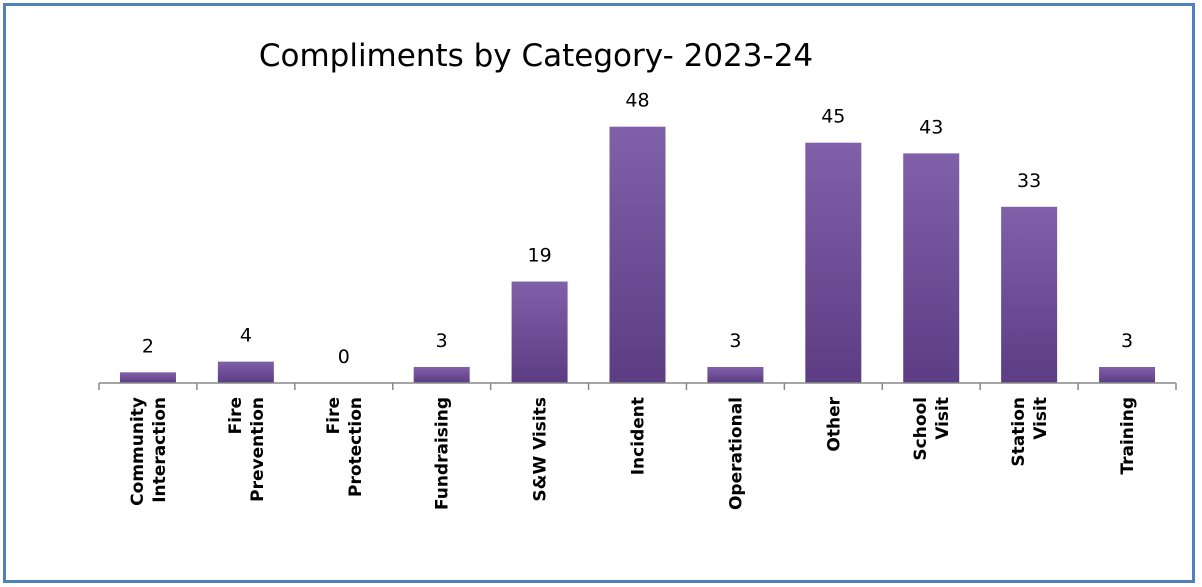 The width and height of the screenshot is (1202, 587). Describe the element at coordinates (931, 127) in the screenshot. I see `data-label: 43` at that location.